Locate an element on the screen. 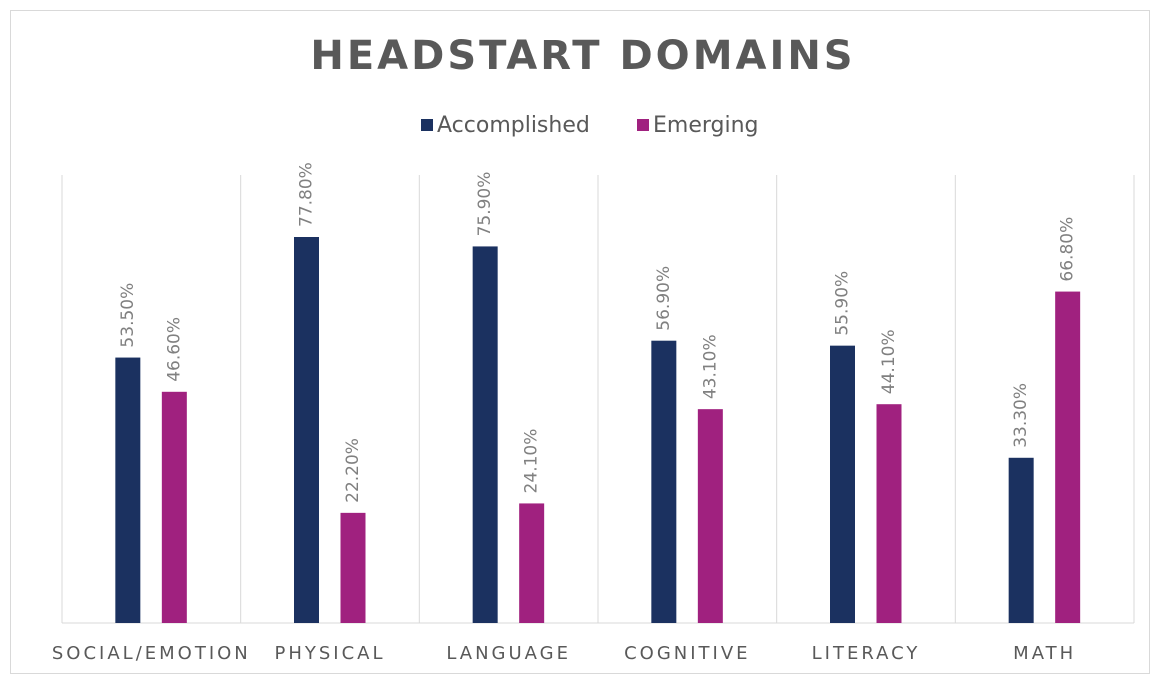  data-label: 56.90% is located at coordinates (664, 298).